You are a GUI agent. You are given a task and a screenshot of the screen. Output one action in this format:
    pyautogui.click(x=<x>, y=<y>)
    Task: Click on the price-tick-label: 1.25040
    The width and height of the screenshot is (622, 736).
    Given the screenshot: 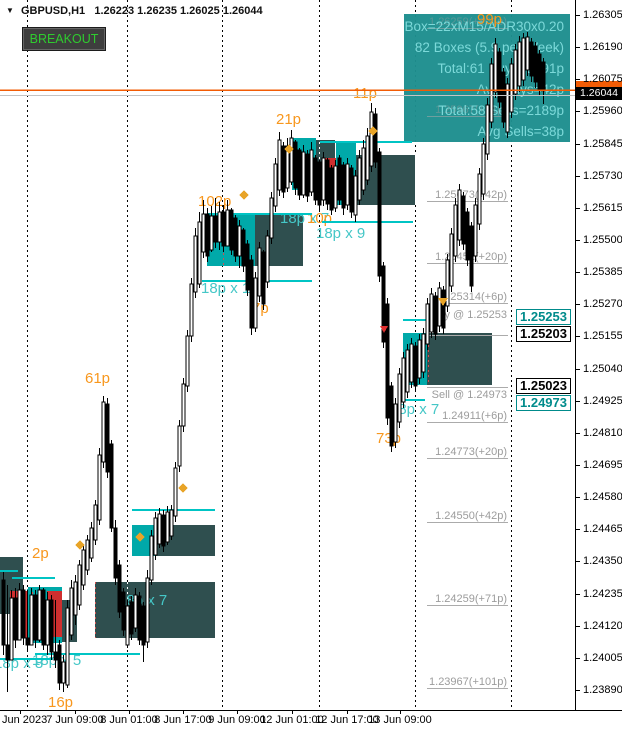 What is the action you would take?
    pyautogui.click(x=602, y=369)
    